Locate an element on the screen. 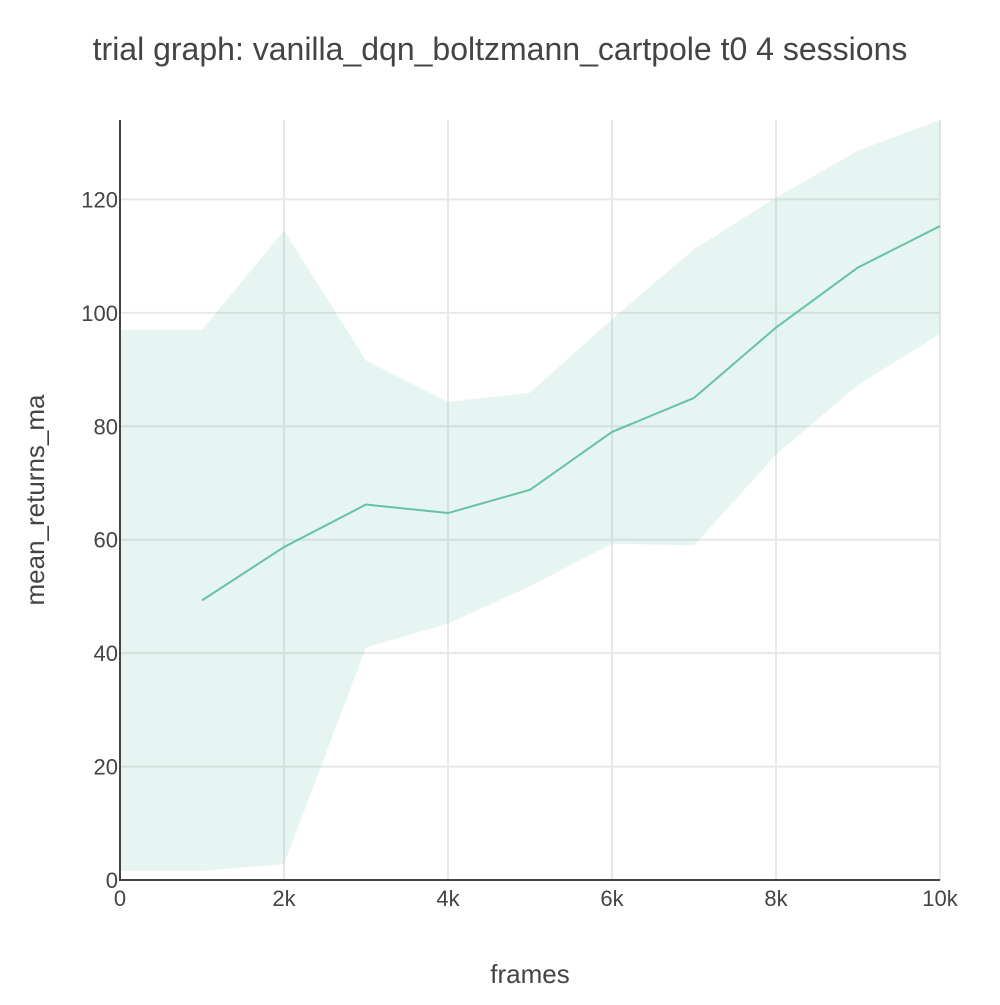 This screenshot has height=1005, width=1000. y-tick-label: 120 is located at coordinates (99, 199).